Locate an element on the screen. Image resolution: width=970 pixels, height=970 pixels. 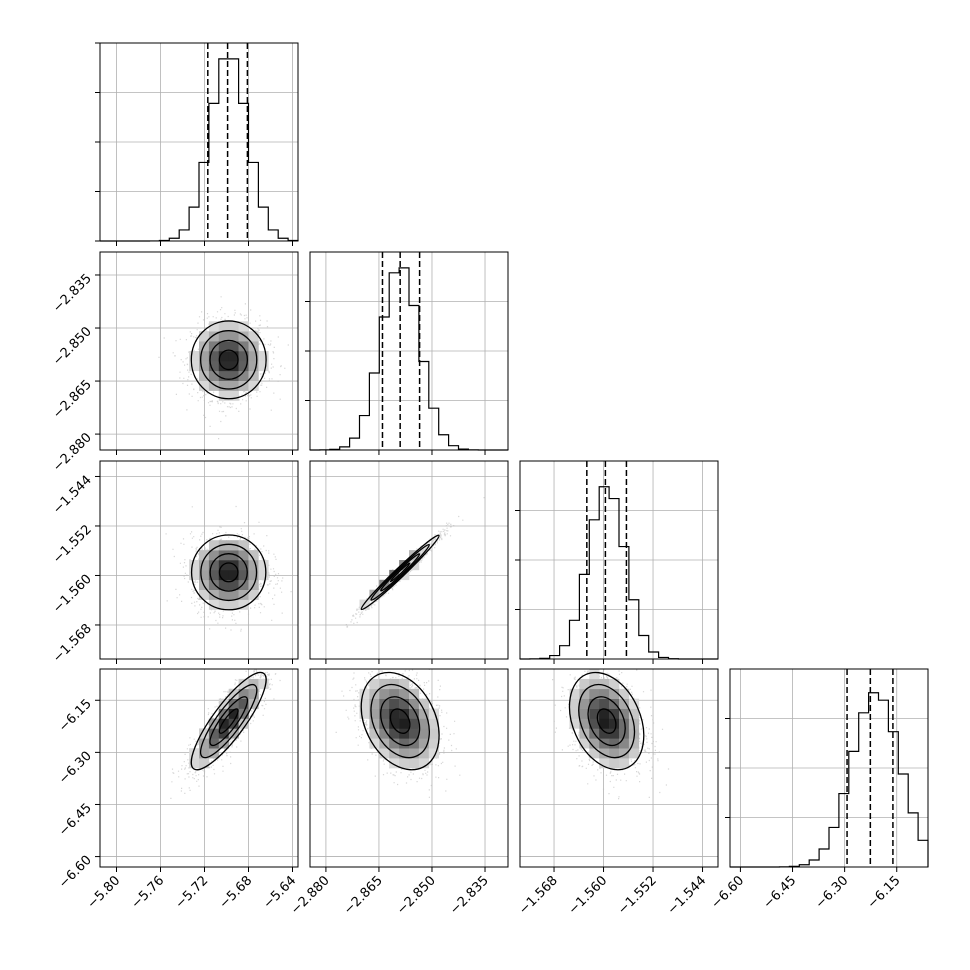
scatter-panel-3-1: −2.880 −2.865 −2.850 −2.835 is located at coordinates (398, 793).